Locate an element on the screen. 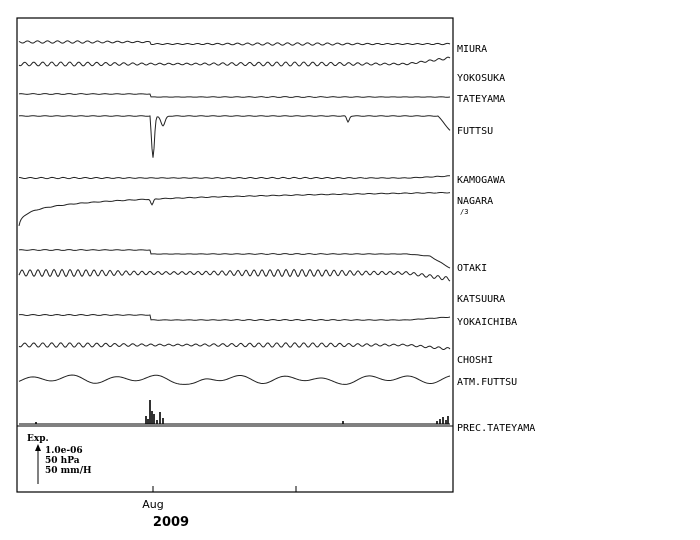  trace-choshi is located at coordinates (234, 346).